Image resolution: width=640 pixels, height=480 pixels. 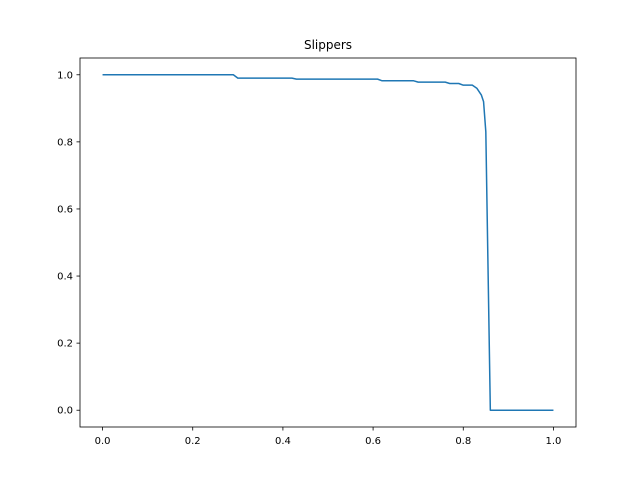 What do you see at coordinates (328, 45) in the screenshot?
I see `chart-title: Slippers` at bounding box center [328, 45].